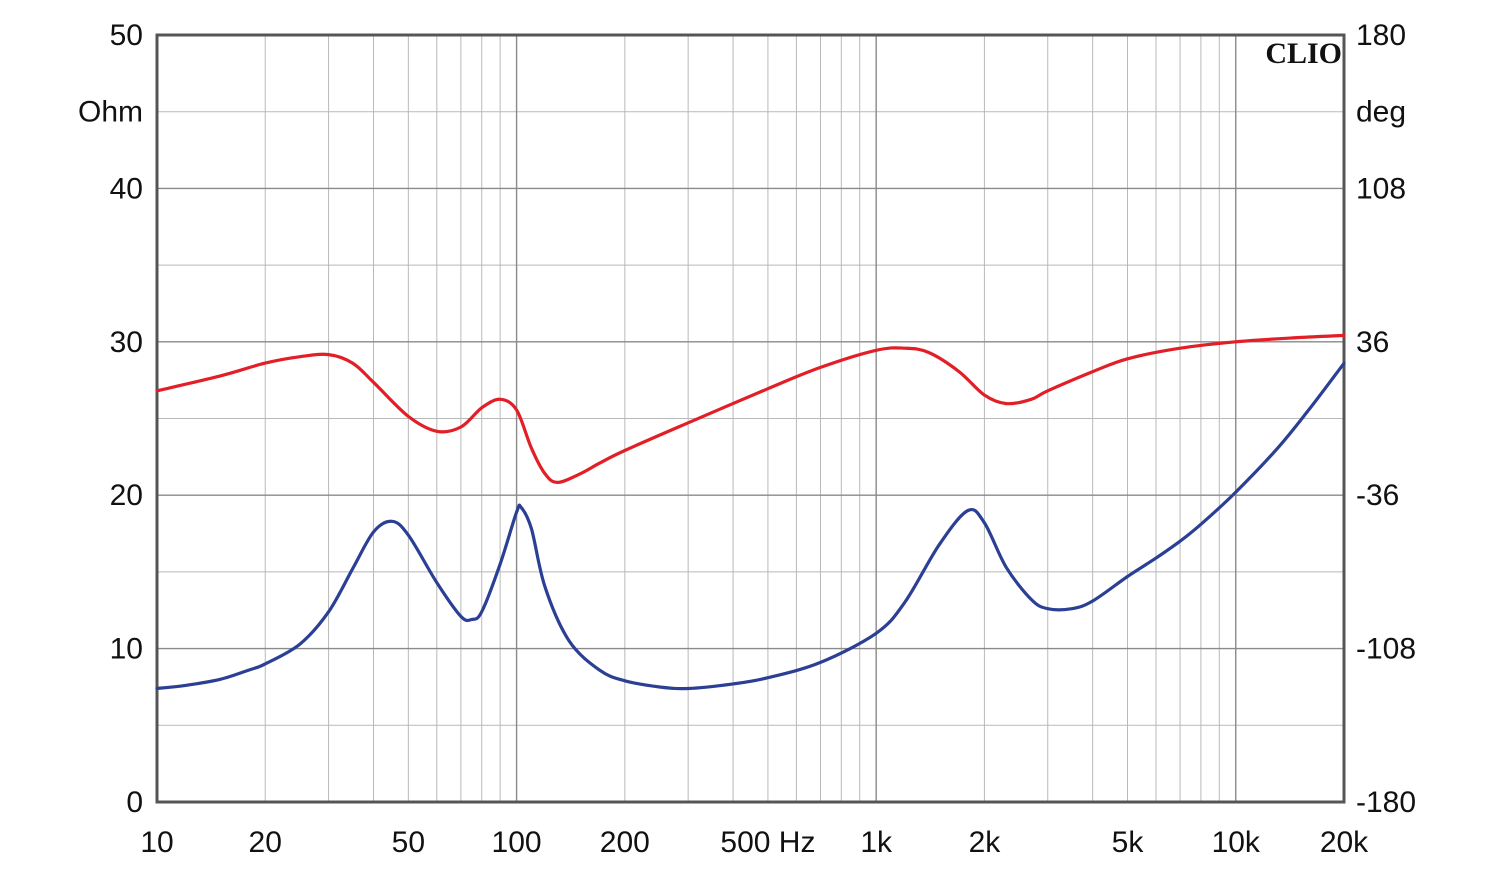 This screenshot has width=1500, height=870. What do you see at coordinates (126, 495) in the screenshot?
I see `y-left-tick-label: 20` at bounding box center [126, 495].